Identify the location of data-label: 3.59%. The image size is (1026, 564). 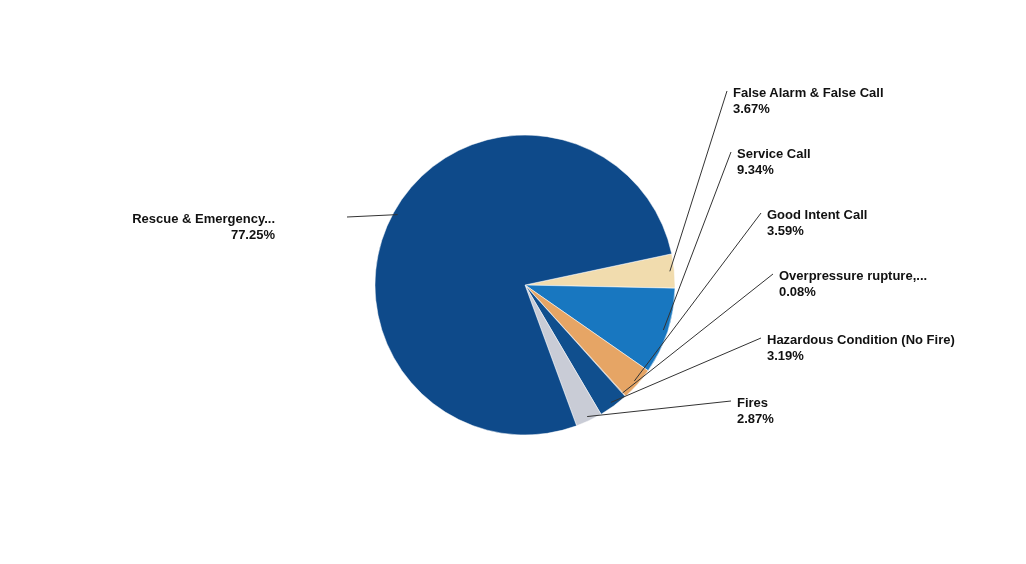
(786, 230).